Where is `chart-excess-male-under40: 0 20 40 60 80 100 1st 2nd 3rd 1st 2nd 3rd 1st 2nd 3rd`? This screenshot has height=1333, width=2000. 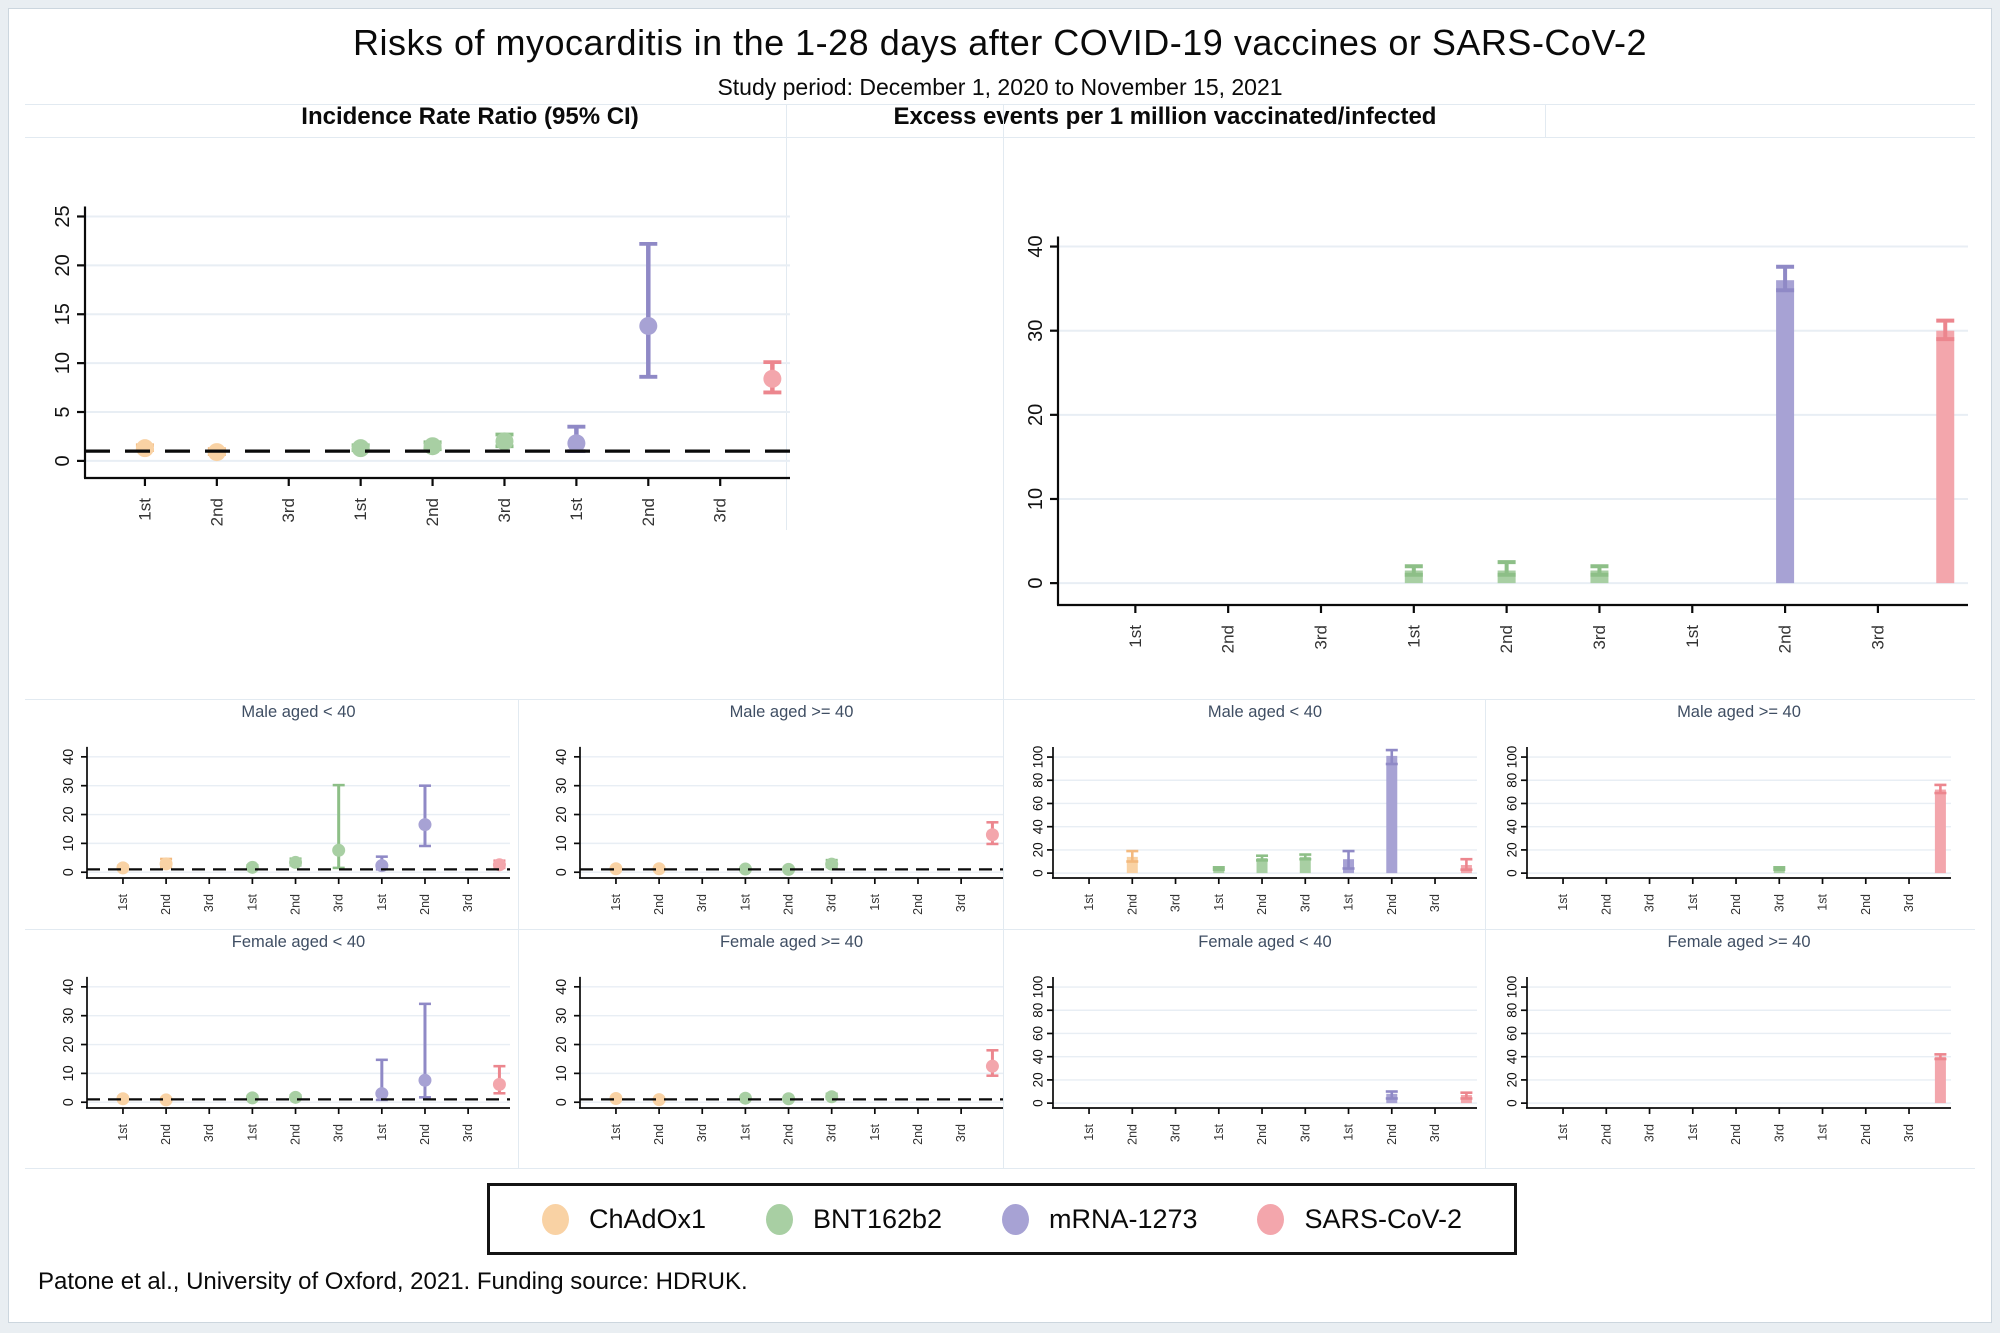 chart-excess-male-under40: 0 20 40 60 80 100 1st 2nd 3rd 1st 2nd 3rd 1st 2nd 3rd is located at coordinates (1248, 817).